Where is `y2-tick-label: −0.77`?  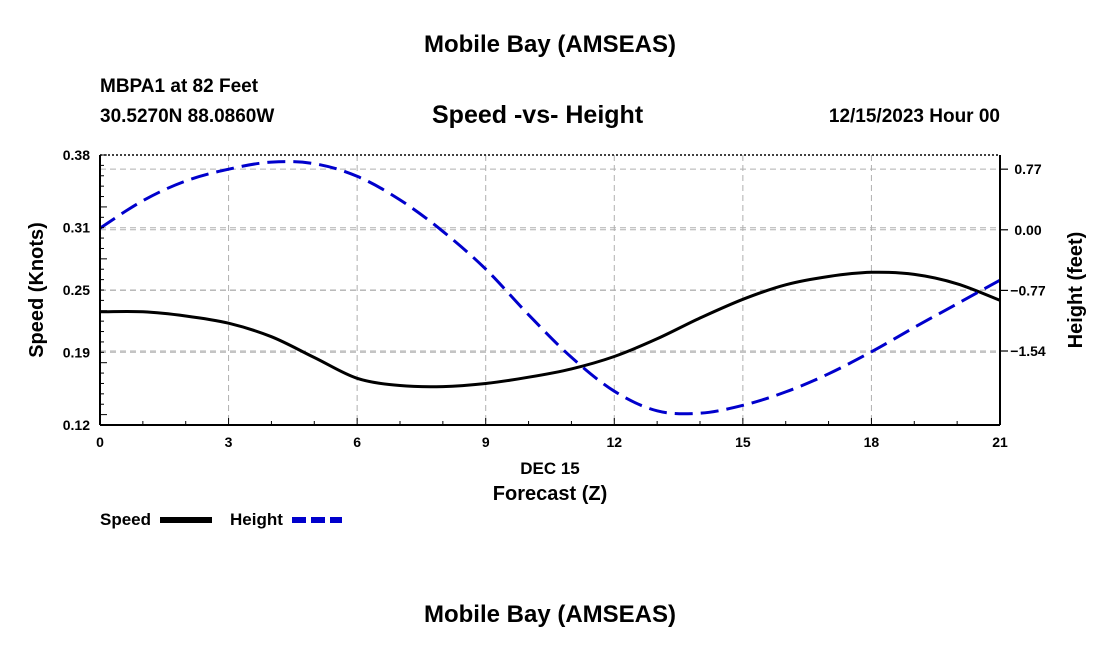
y2-tick-label: −0.77 is located at coordinates (1028, 290).